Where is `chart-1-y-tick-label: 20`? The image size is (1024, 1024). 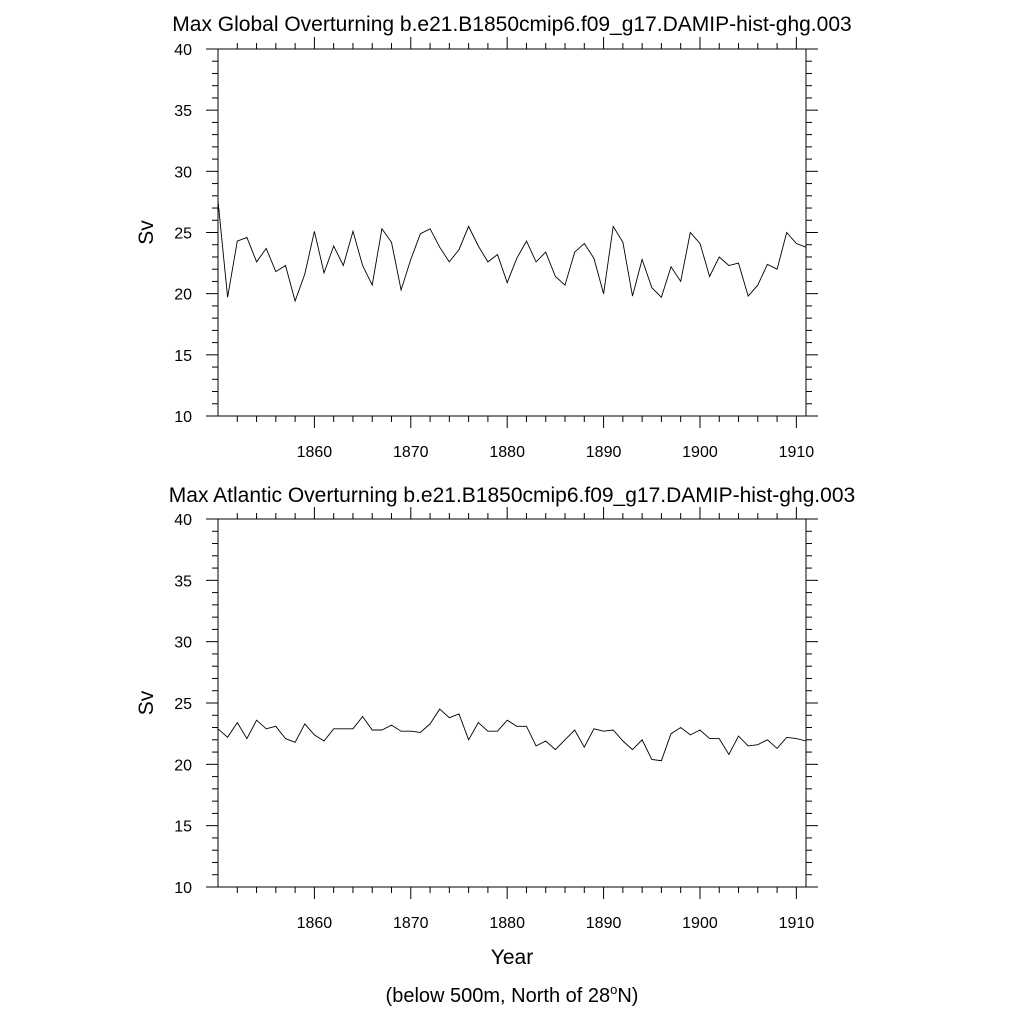 chart-1-y-tick-label: 20 is located at coordinates (183, 295).